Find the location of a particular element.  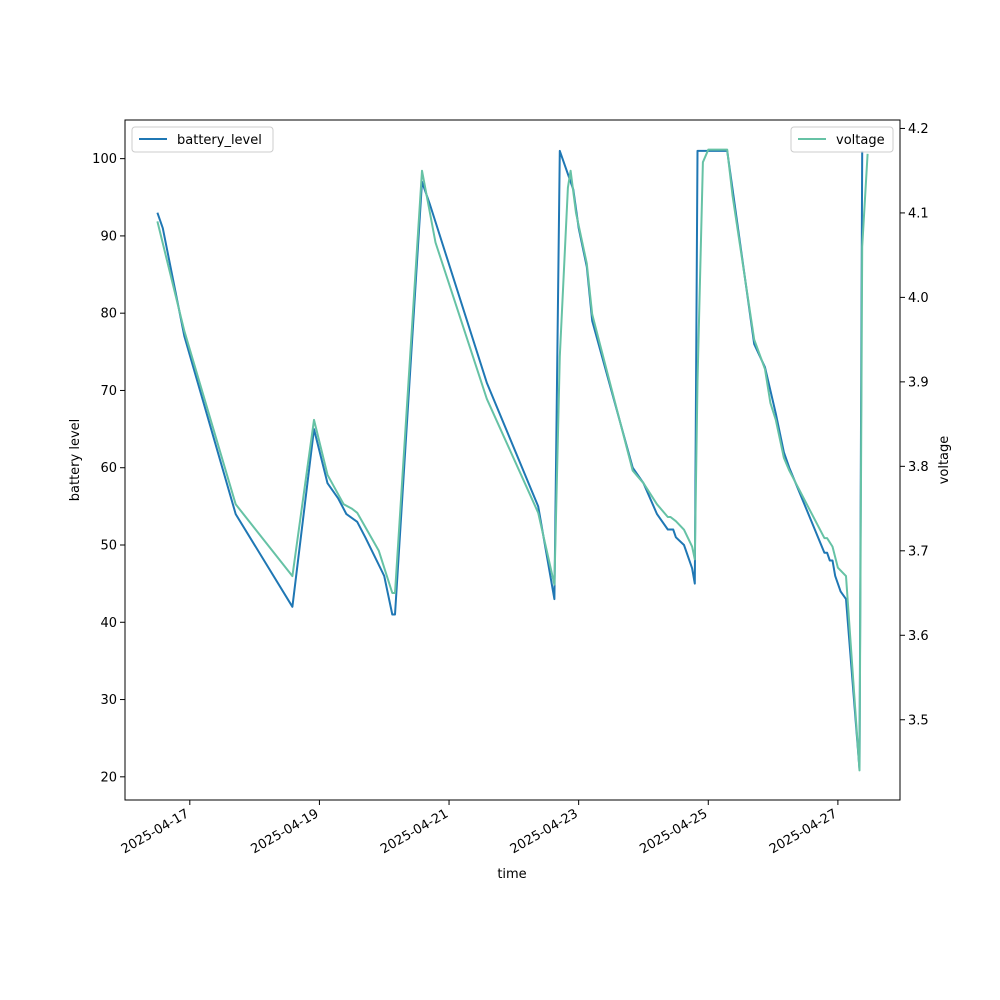

y-tick-label: 70 is located at coordinates (108, 391).